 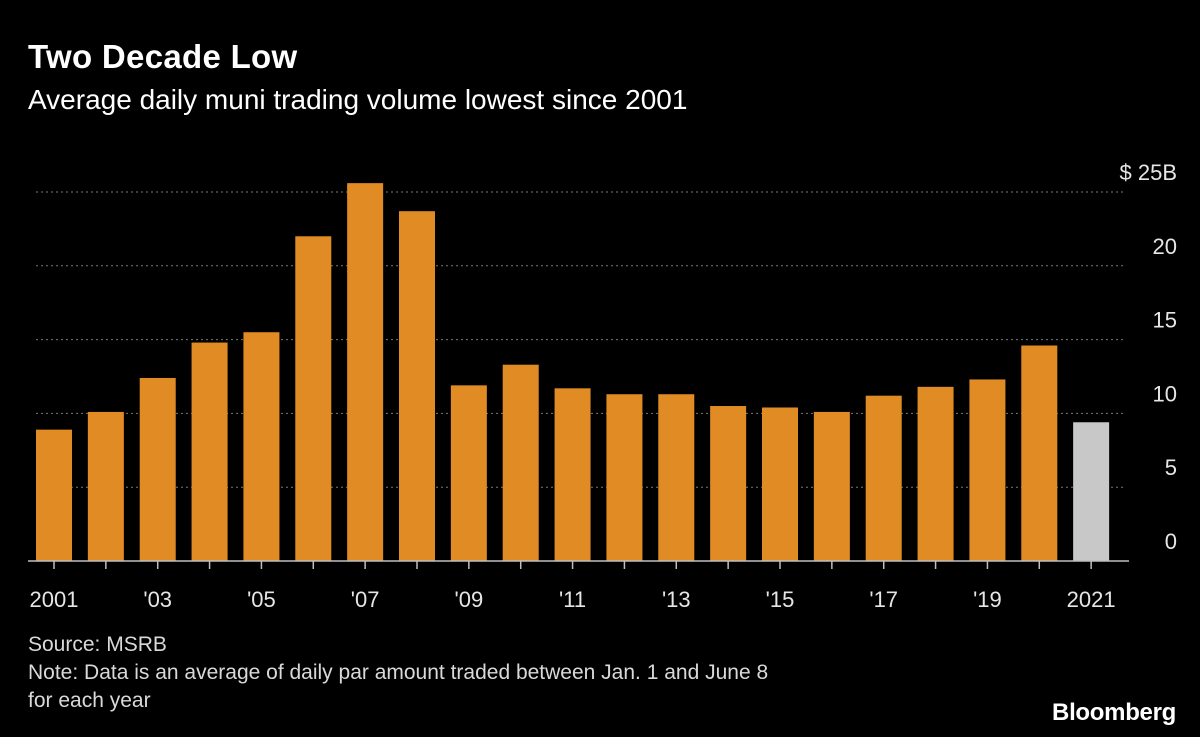 What do you see at coordinates (54, 599) in the screenshot?
I see `x-tick-label: 2001` at bounding box center [54, 599].